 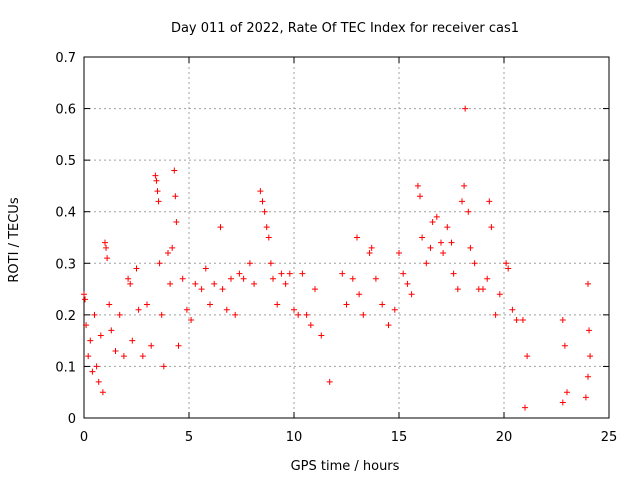 What do you see at coordinates (65, 264) in the screenshot?
I see `y-tick-label: 0.3` at bounding box center [65, 264].